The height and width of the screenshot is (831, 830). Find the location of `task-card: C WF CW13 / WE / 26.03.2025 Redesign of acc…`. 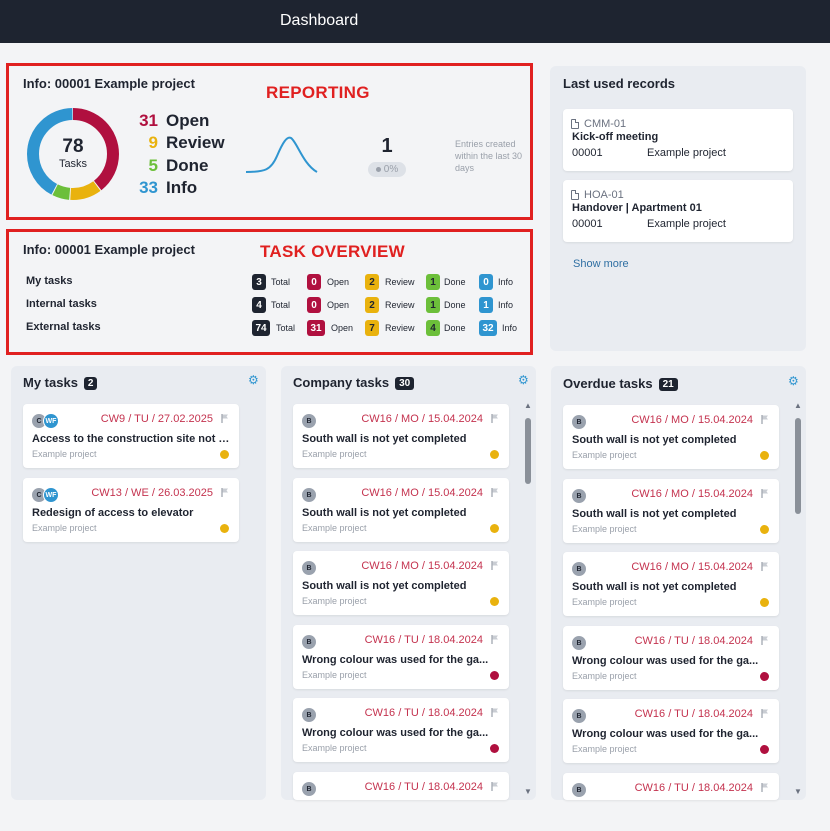

task-card: C WF CW13 / WE / 26.03.2025 Redesign of acc… is located at coordinates (131, 510).